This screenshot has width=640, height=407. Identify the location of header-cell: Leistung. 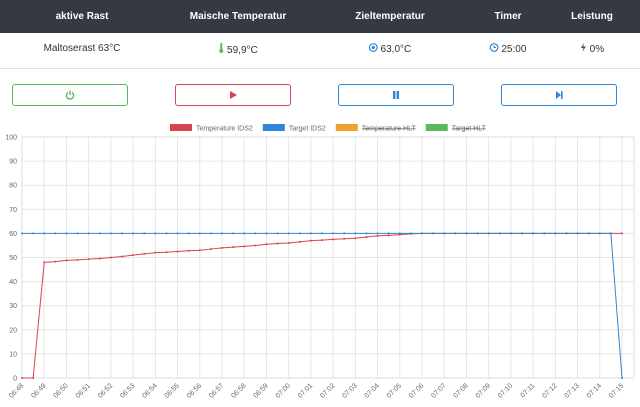
(592, 16).